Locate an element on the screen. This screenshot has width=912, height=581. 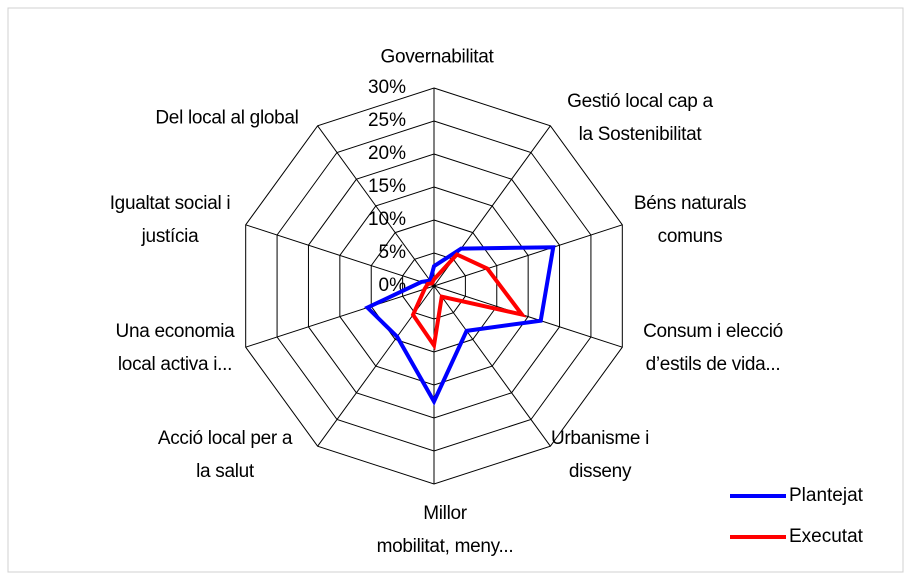
category-label: Governabilitat is located at coordinates (437, 57).